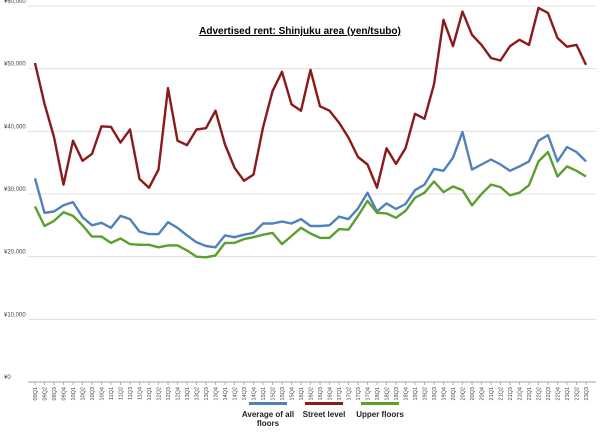 The height and width of the screenshot is (444, 600). I want to click on x-tick-label: 09Q4, so click(65, 393).